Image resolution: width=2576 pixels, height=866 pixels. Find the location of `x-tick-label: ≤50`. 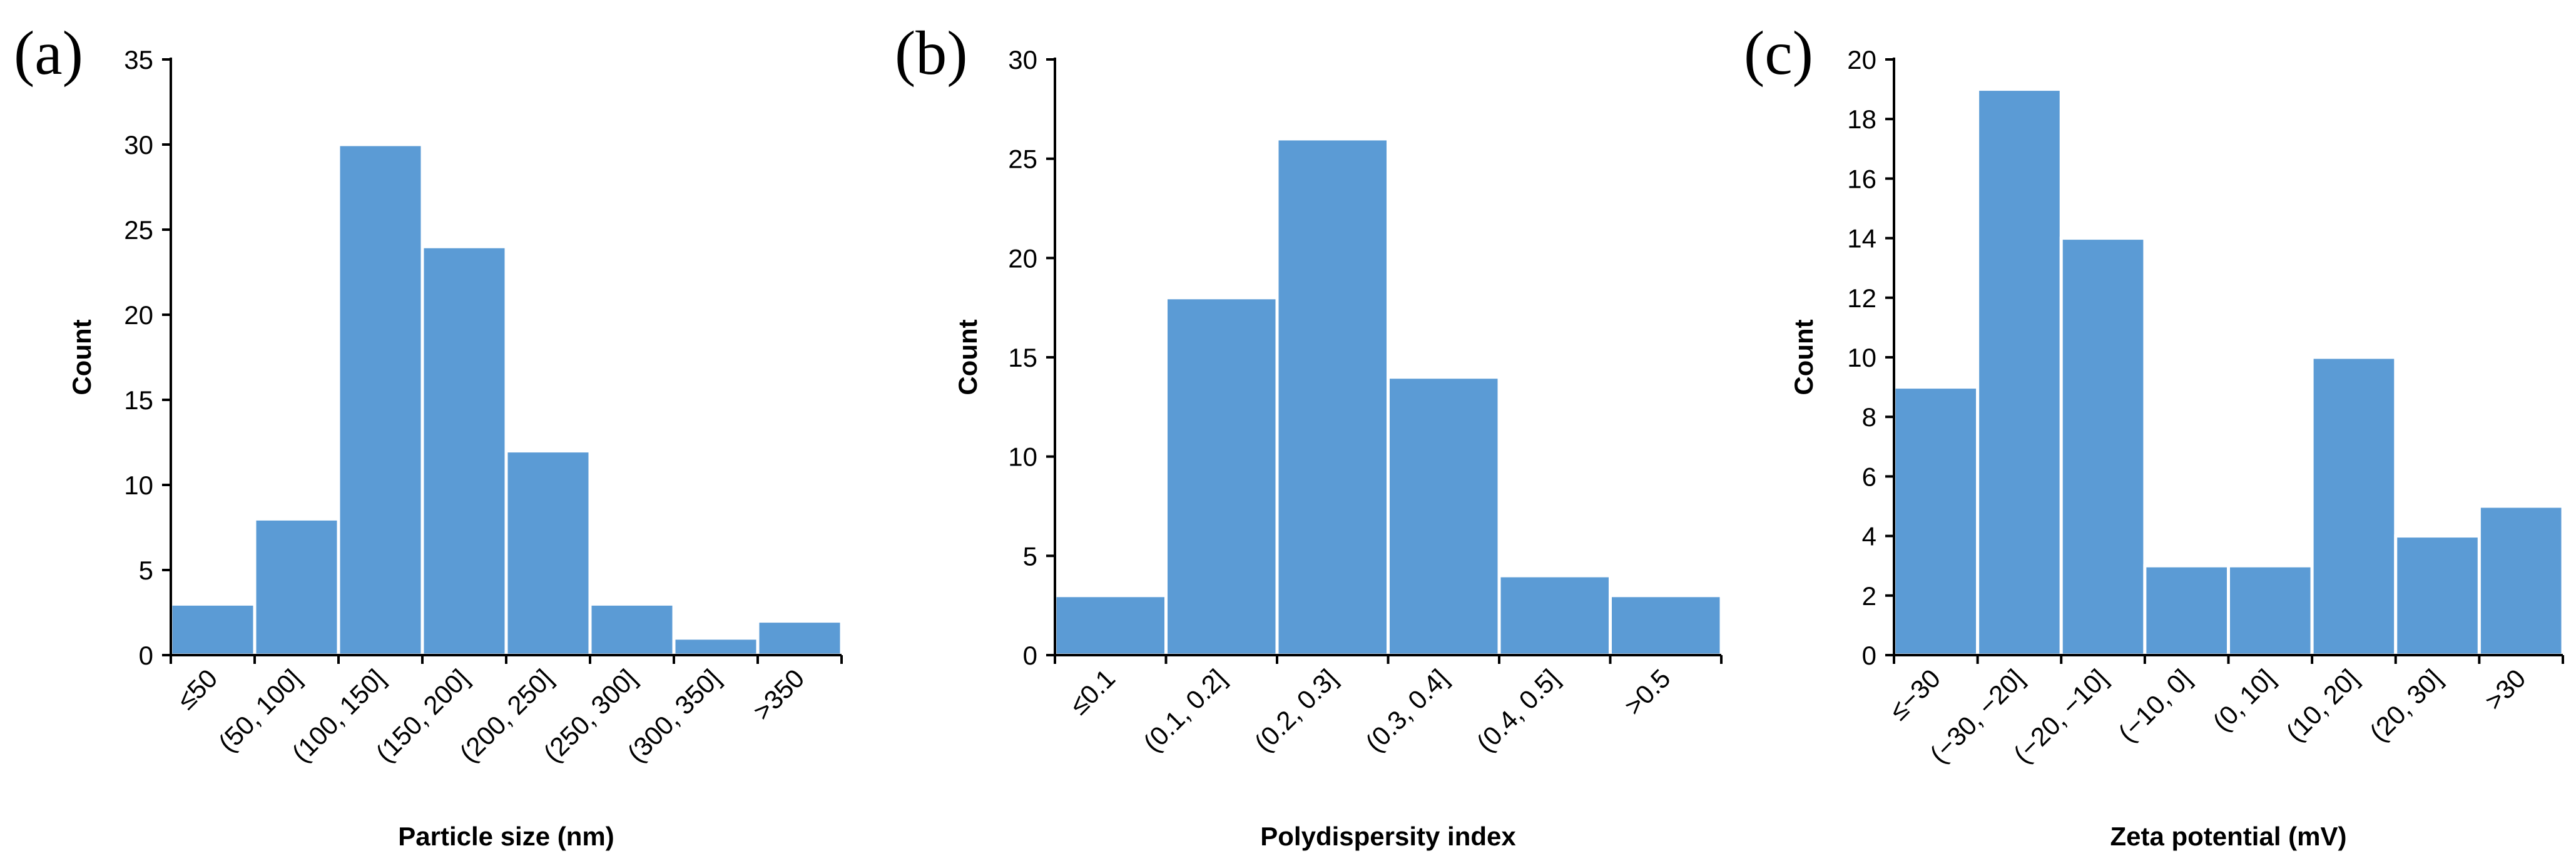

x-tick-label: ≤50 is located at coordinates (197, 689).